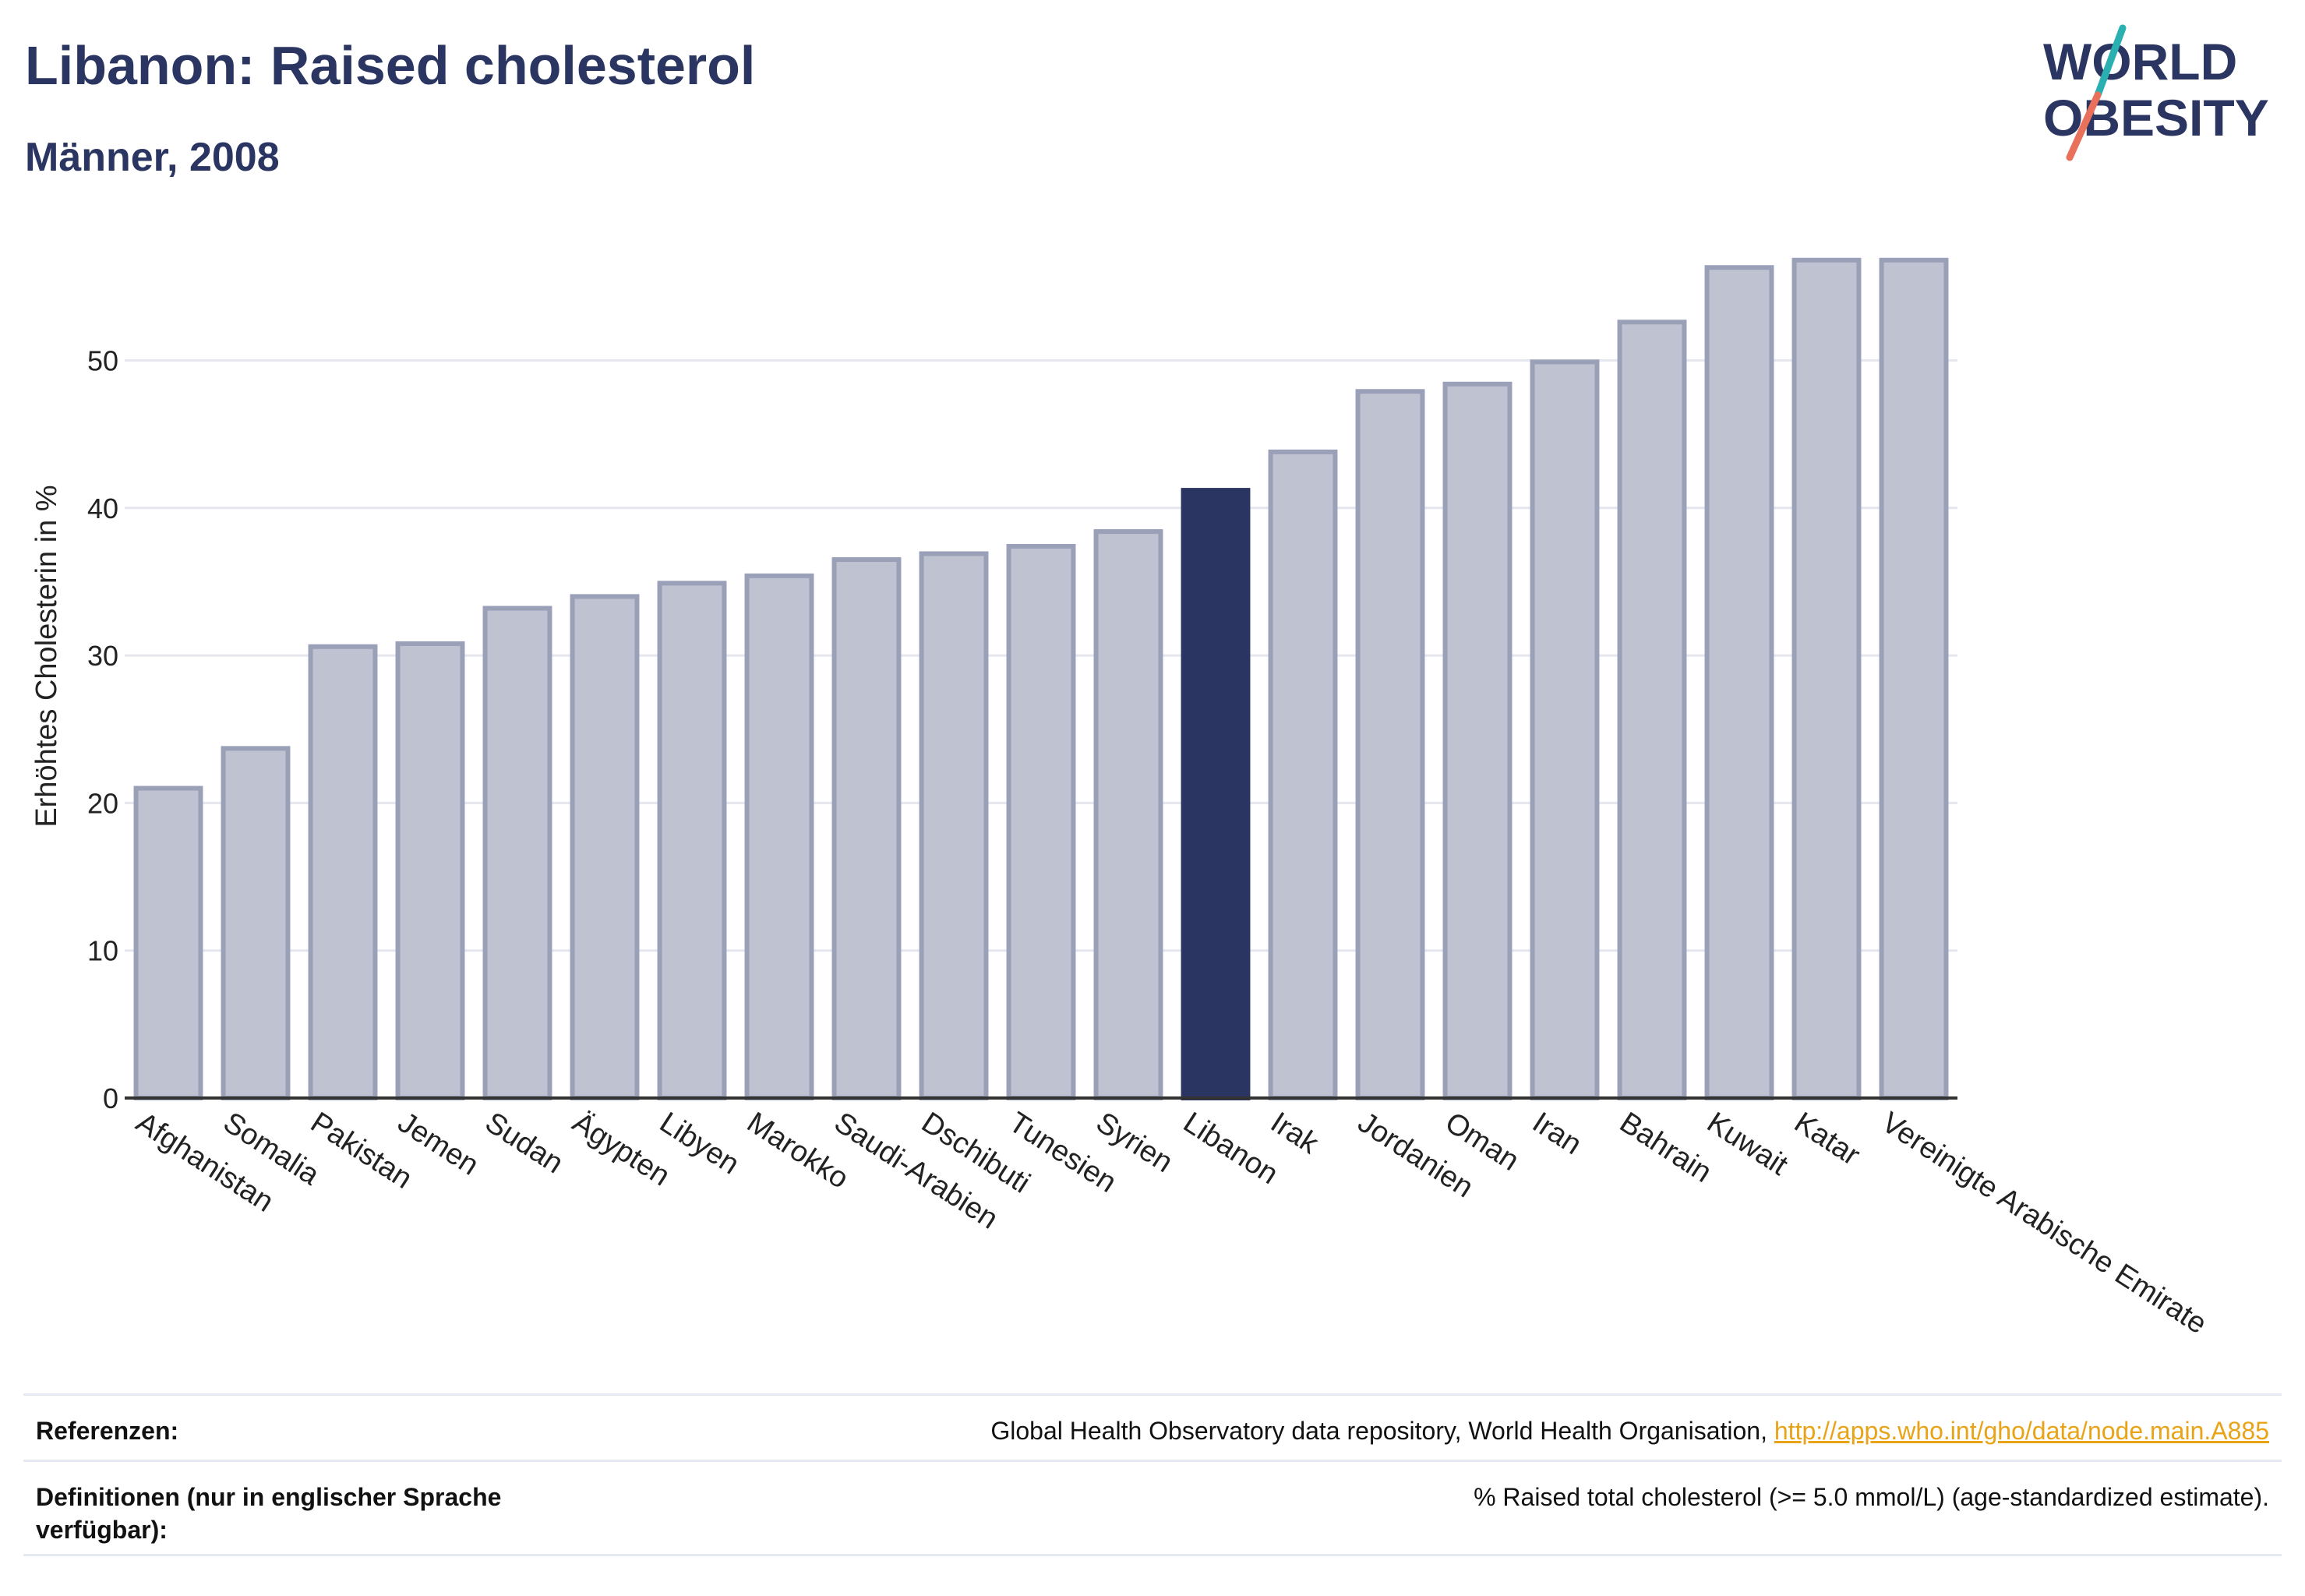  I want to click on x-tick-label: Sudan, so click(524, 1143).